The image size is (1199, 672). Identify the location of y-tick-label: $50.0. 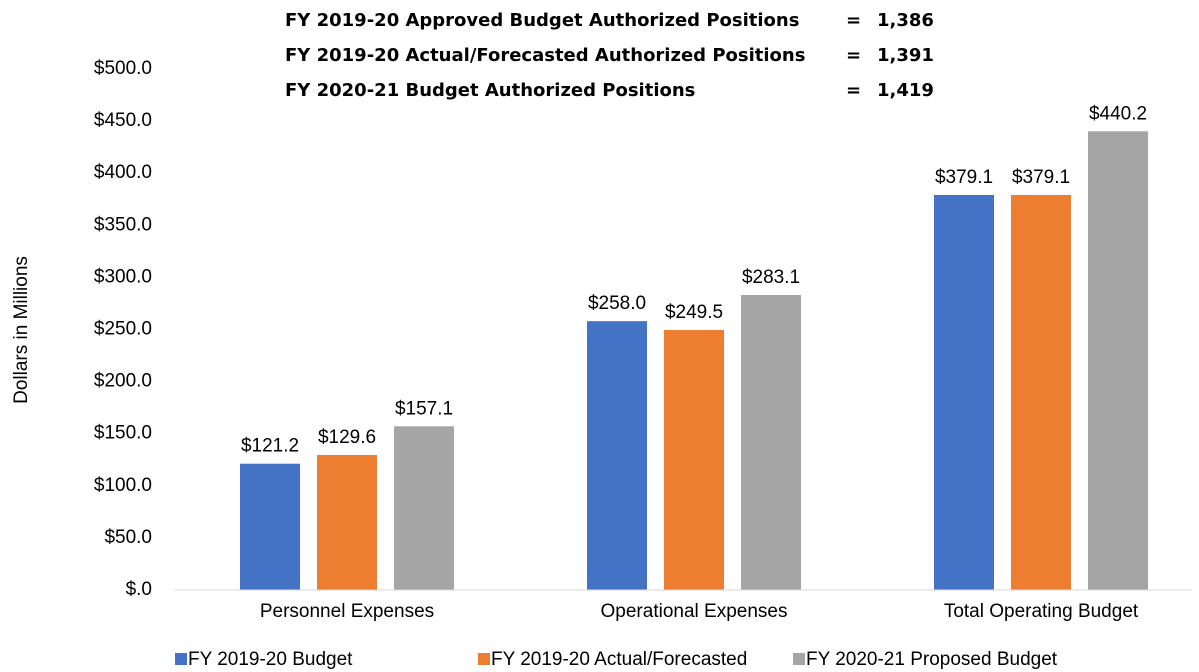
(128, 537).